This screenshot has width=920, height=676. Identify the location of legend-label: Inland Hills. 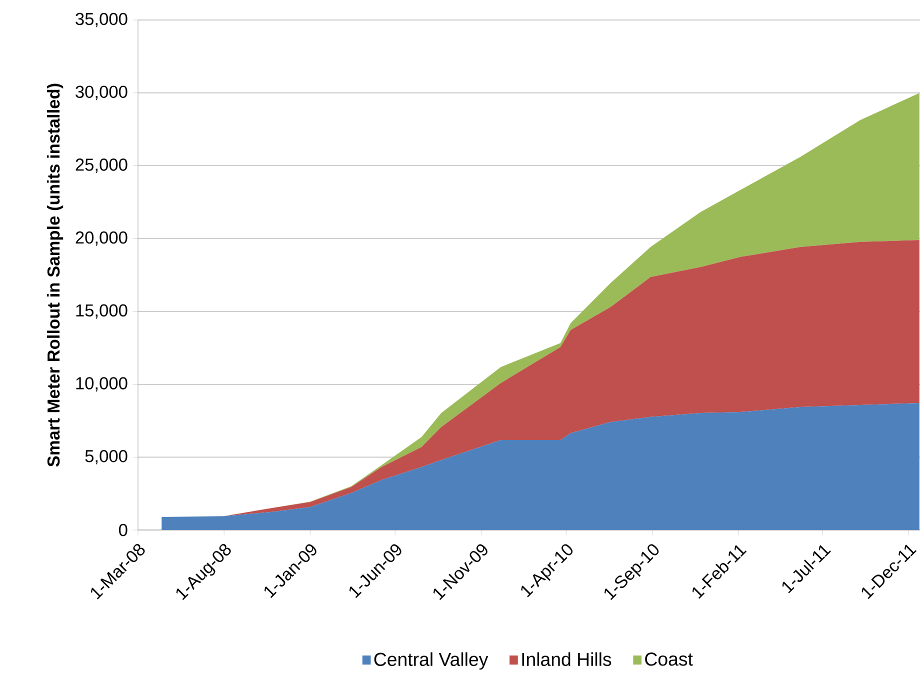
(567, 659).